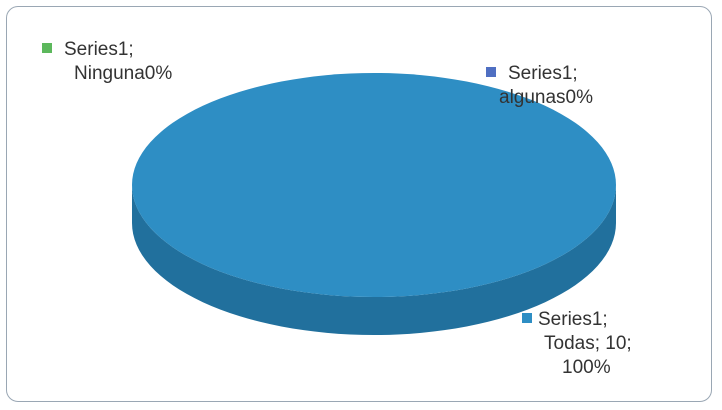 This screenshot has height=410, width=722. Describe the element at coordinates (588, 343) in the screenshot. I see `data-label-todas-line2: Todas; 10;` at that location.